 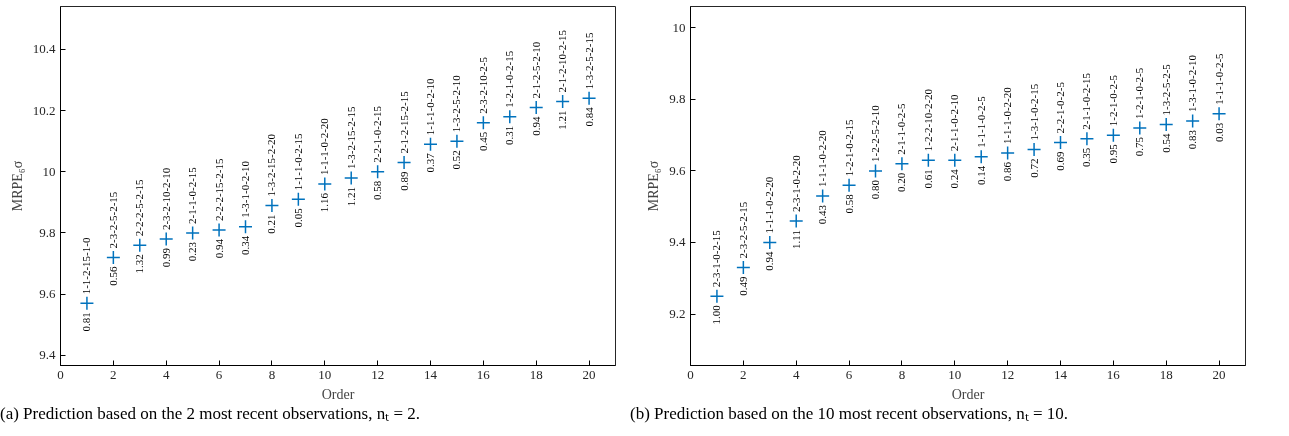 I want to click on annotation: 0.81, so click(x=86, y=322).